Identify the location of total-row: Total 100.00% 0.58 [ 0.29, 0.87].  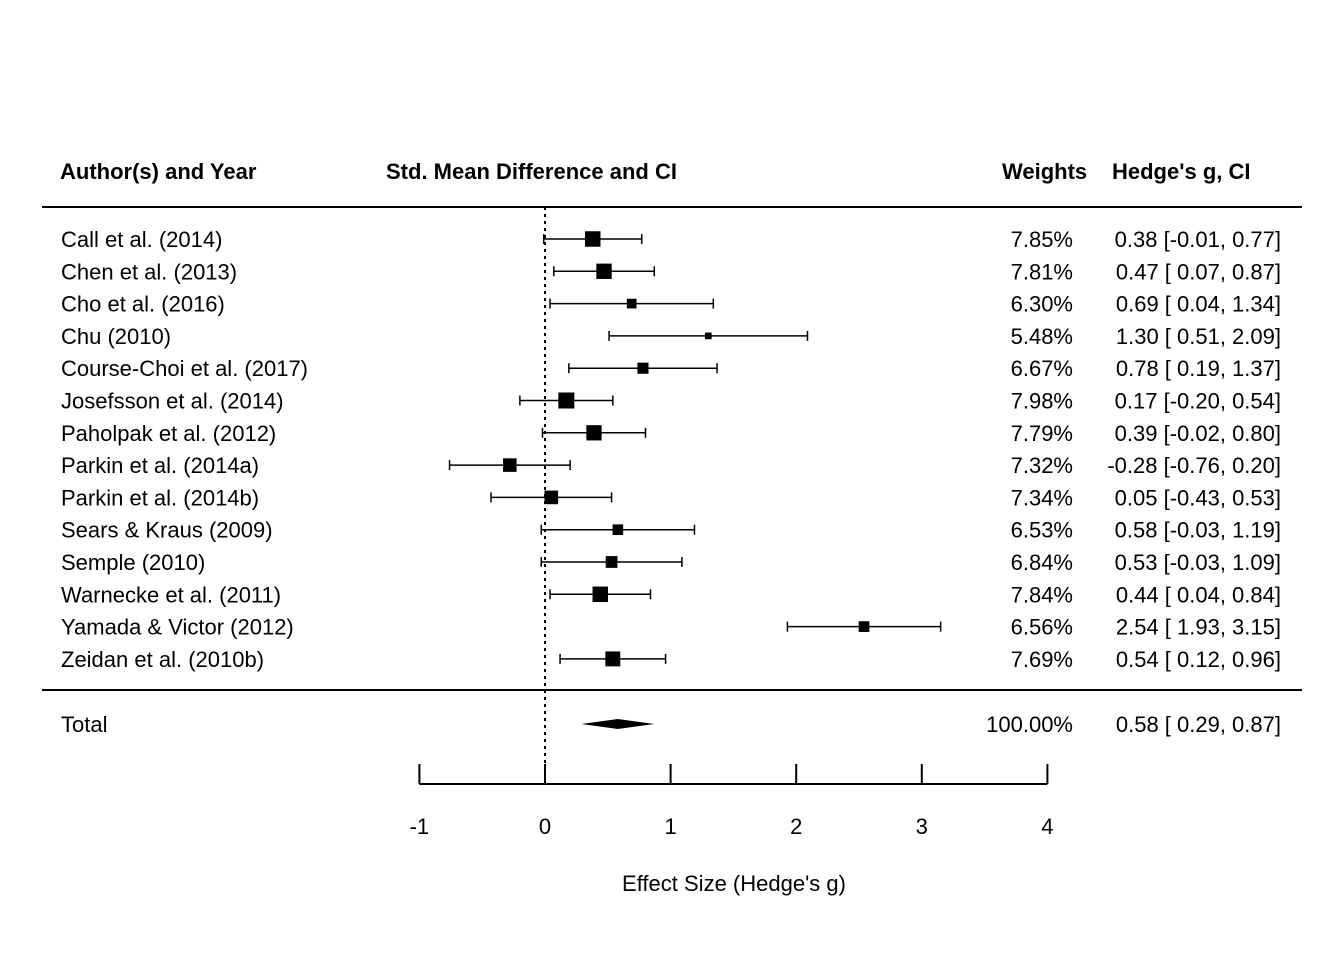
(671, 724).